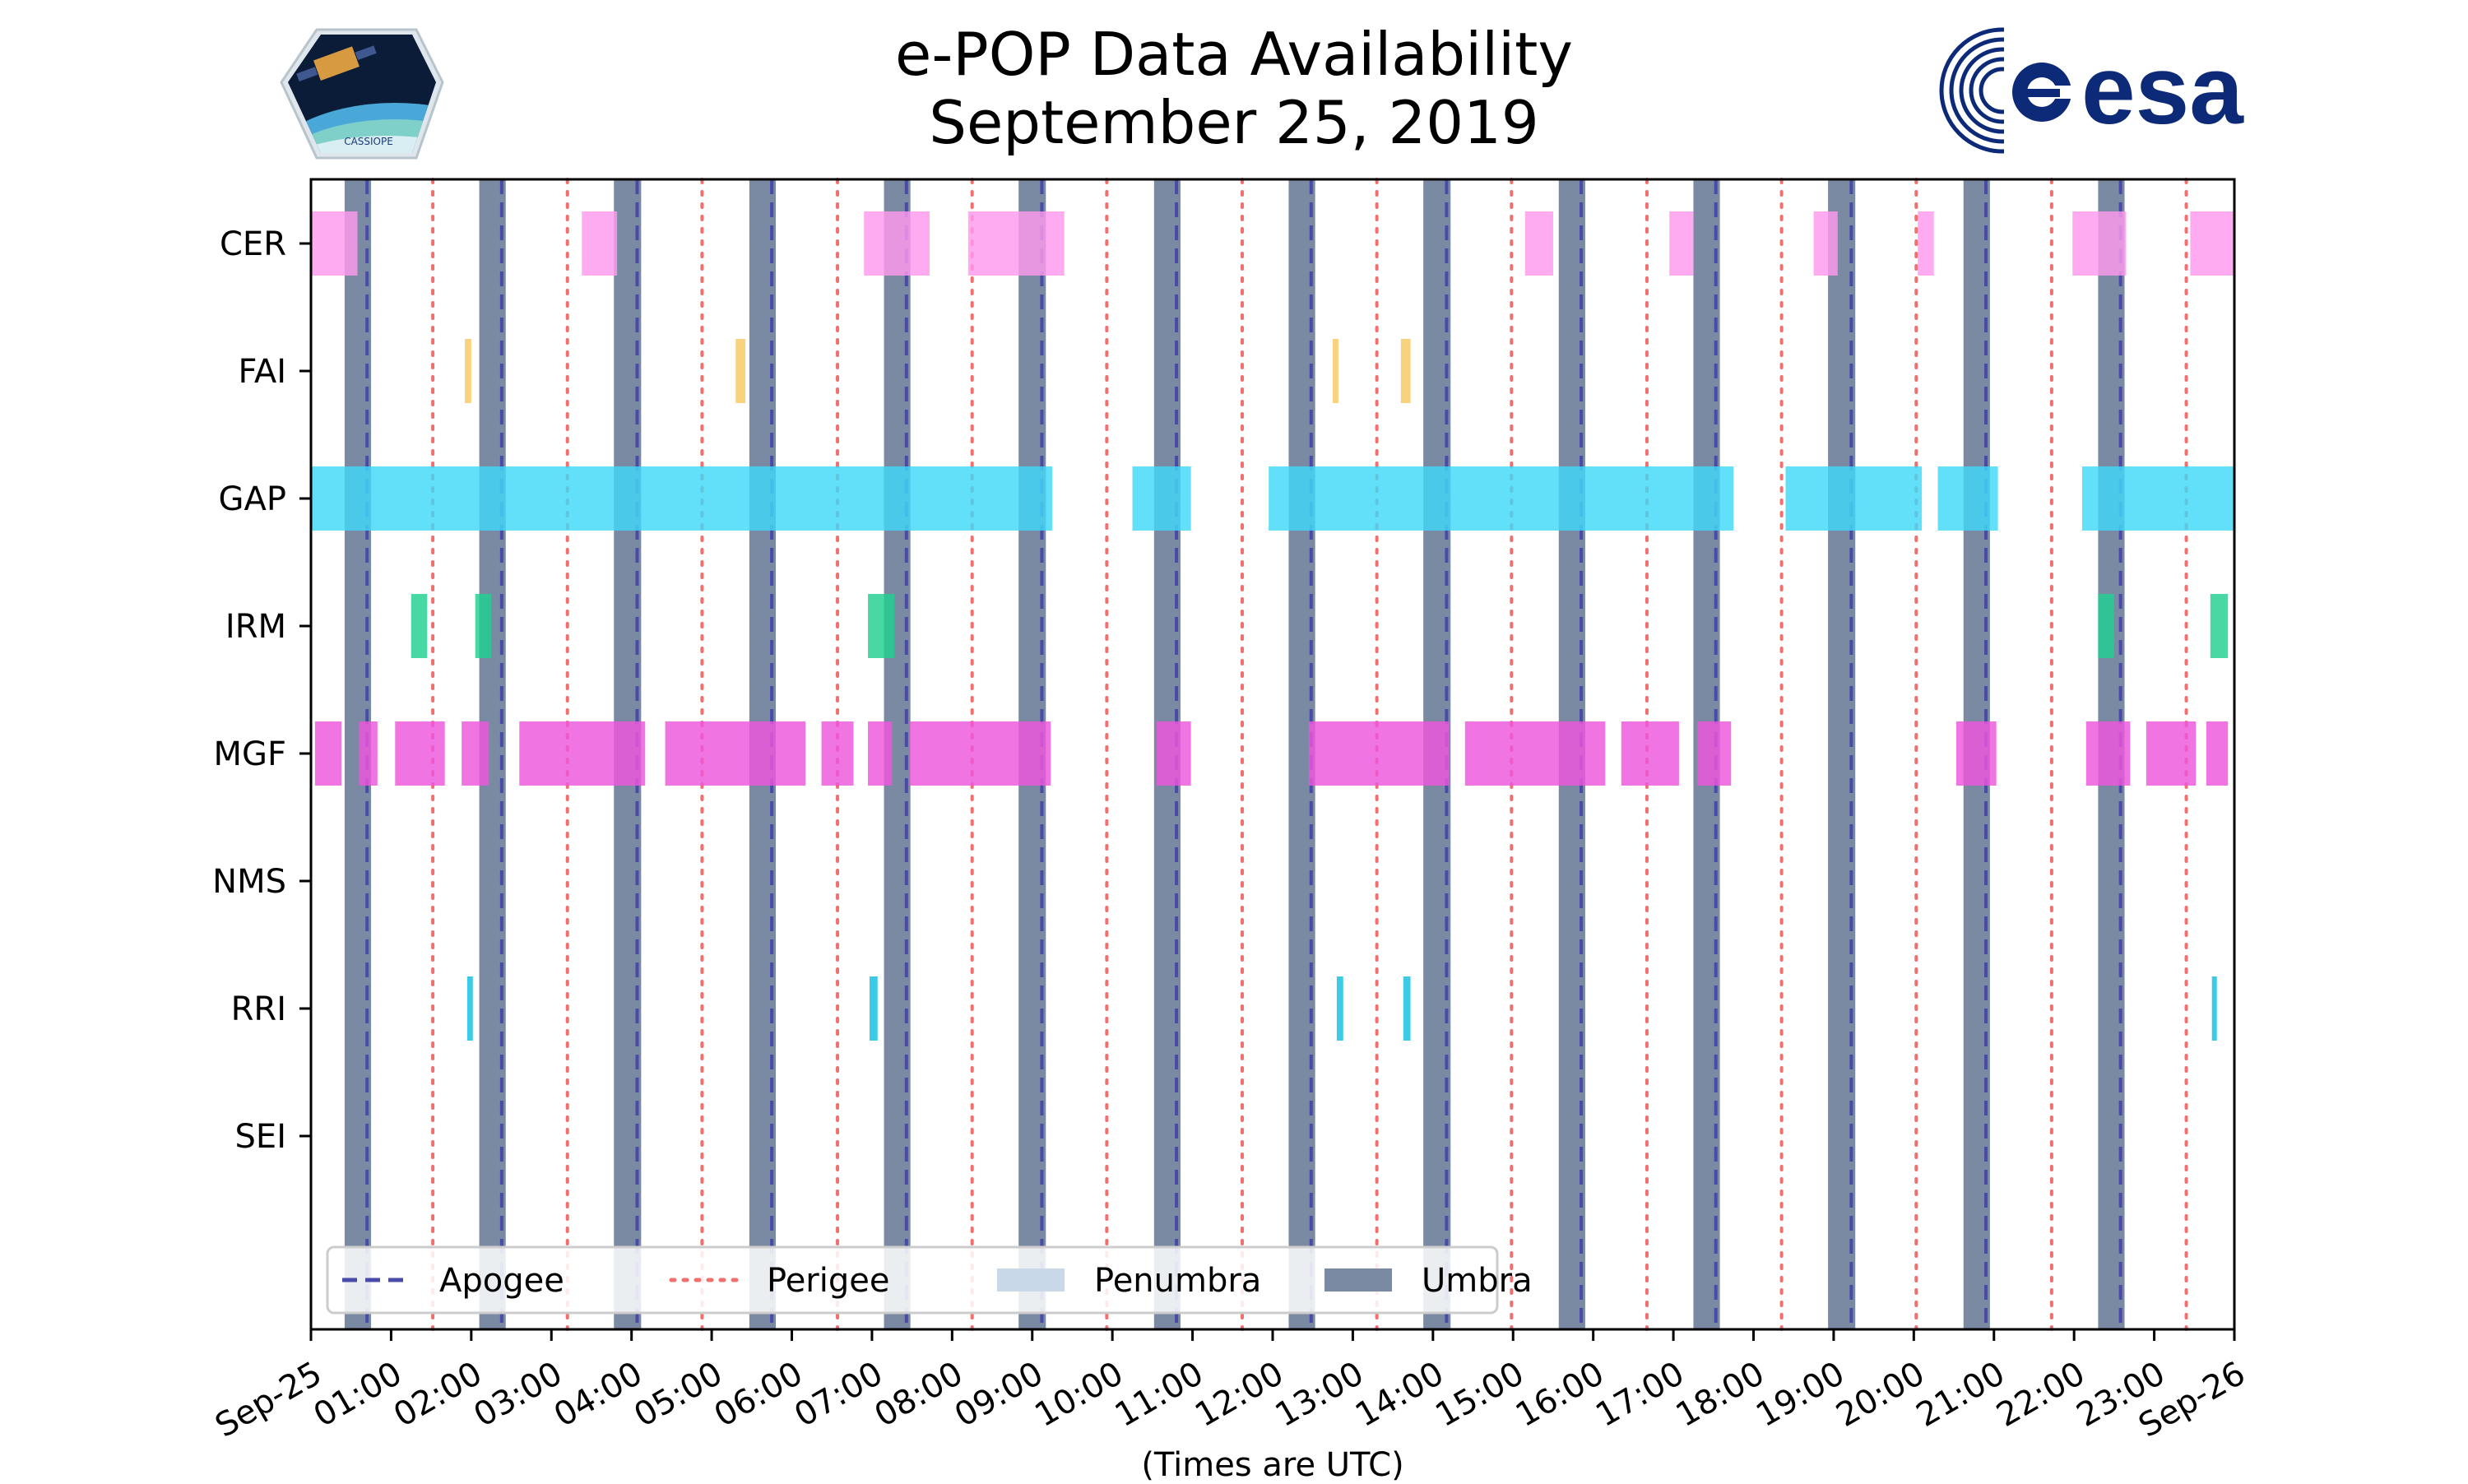 The image size is (2468, 1484). I want to click on x-tick-label: 10:00, so click(1079, 1395).